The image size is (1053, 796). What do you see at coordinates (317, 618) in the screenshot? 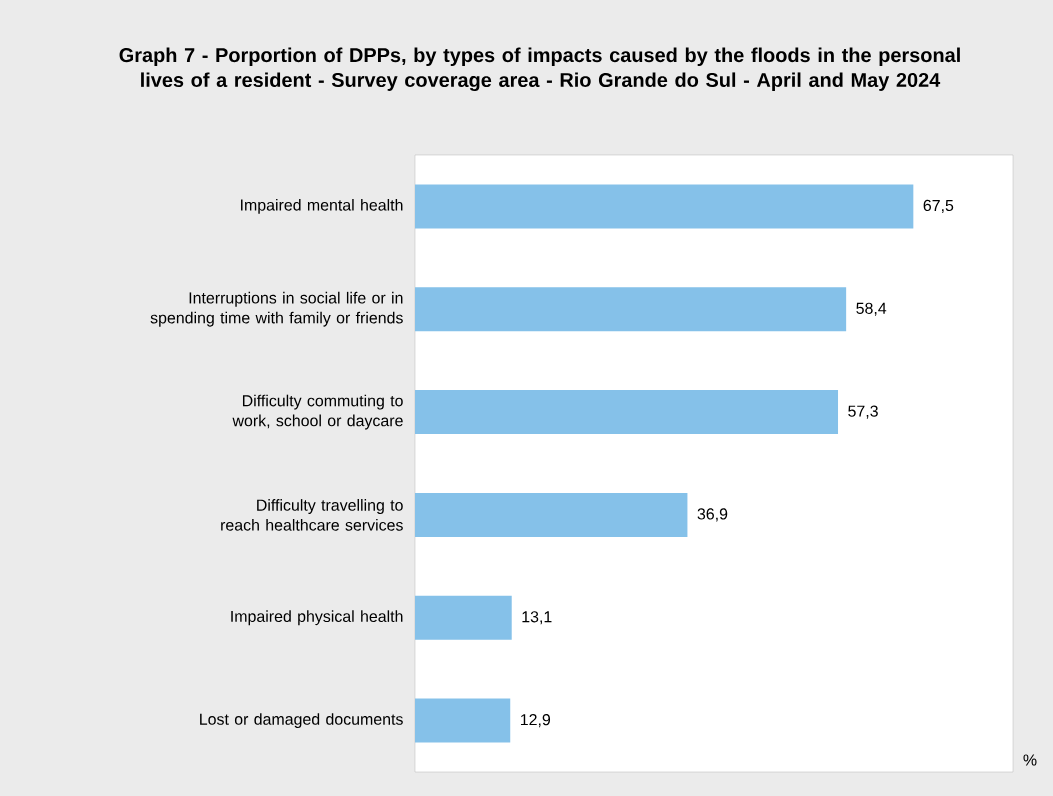
I see `y-tick-label: Impaired physical health` at bounding box center [317, 618].